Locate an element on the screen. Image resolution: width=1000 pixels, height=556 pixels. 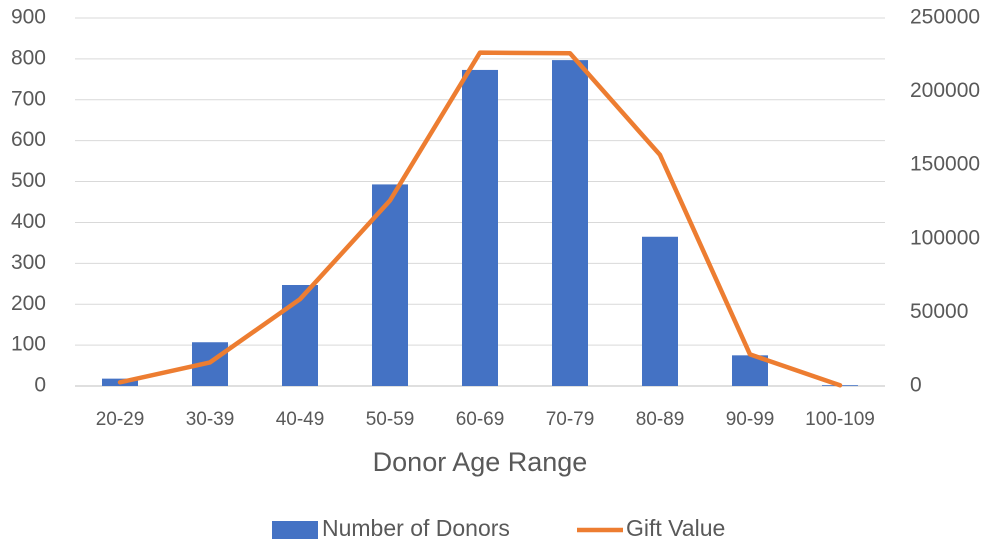
legend: Number of Donors Gift Value is located at coordinates (498, 528).